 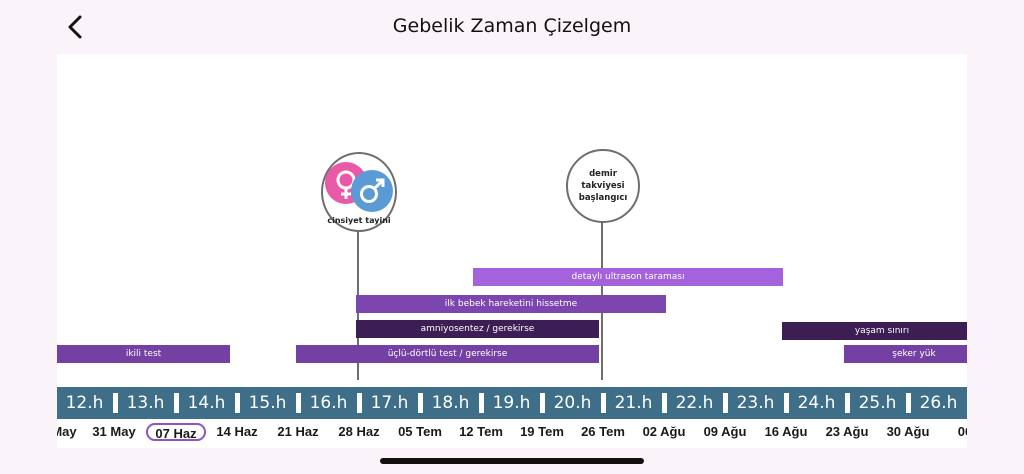 I want to click on chevron-left-icon, so click(x=75, y=27).